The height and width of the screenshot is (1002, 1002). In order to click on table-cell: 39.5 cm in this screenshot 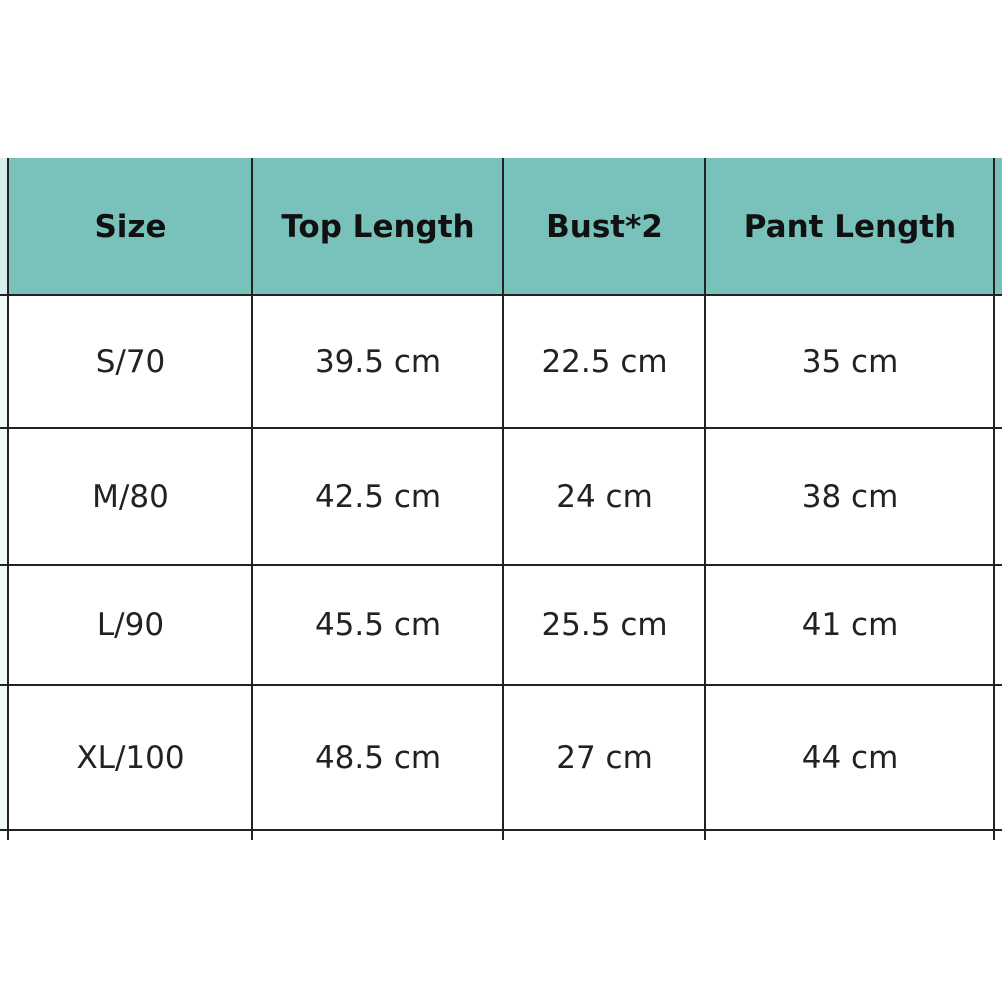, I will do `click(378, 361)`.